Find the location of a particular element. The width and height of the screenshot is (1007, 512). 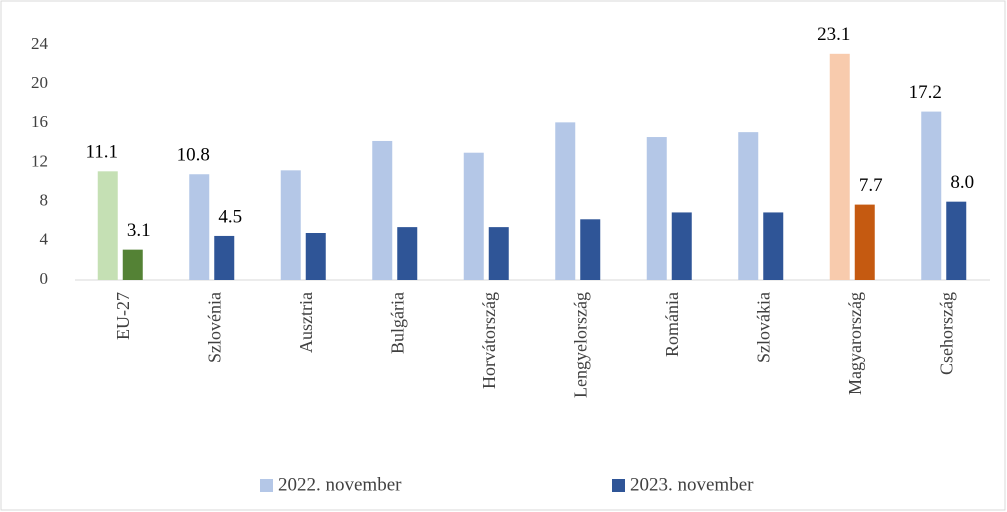

y-tick-label: 0 is located at coordinates (44, 278).